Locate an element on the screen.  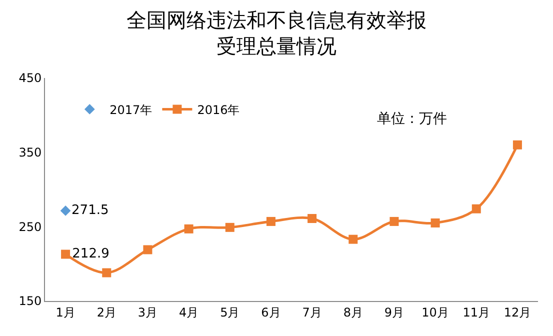
y-tick-label: 450 is located at coordinates (30, 78).